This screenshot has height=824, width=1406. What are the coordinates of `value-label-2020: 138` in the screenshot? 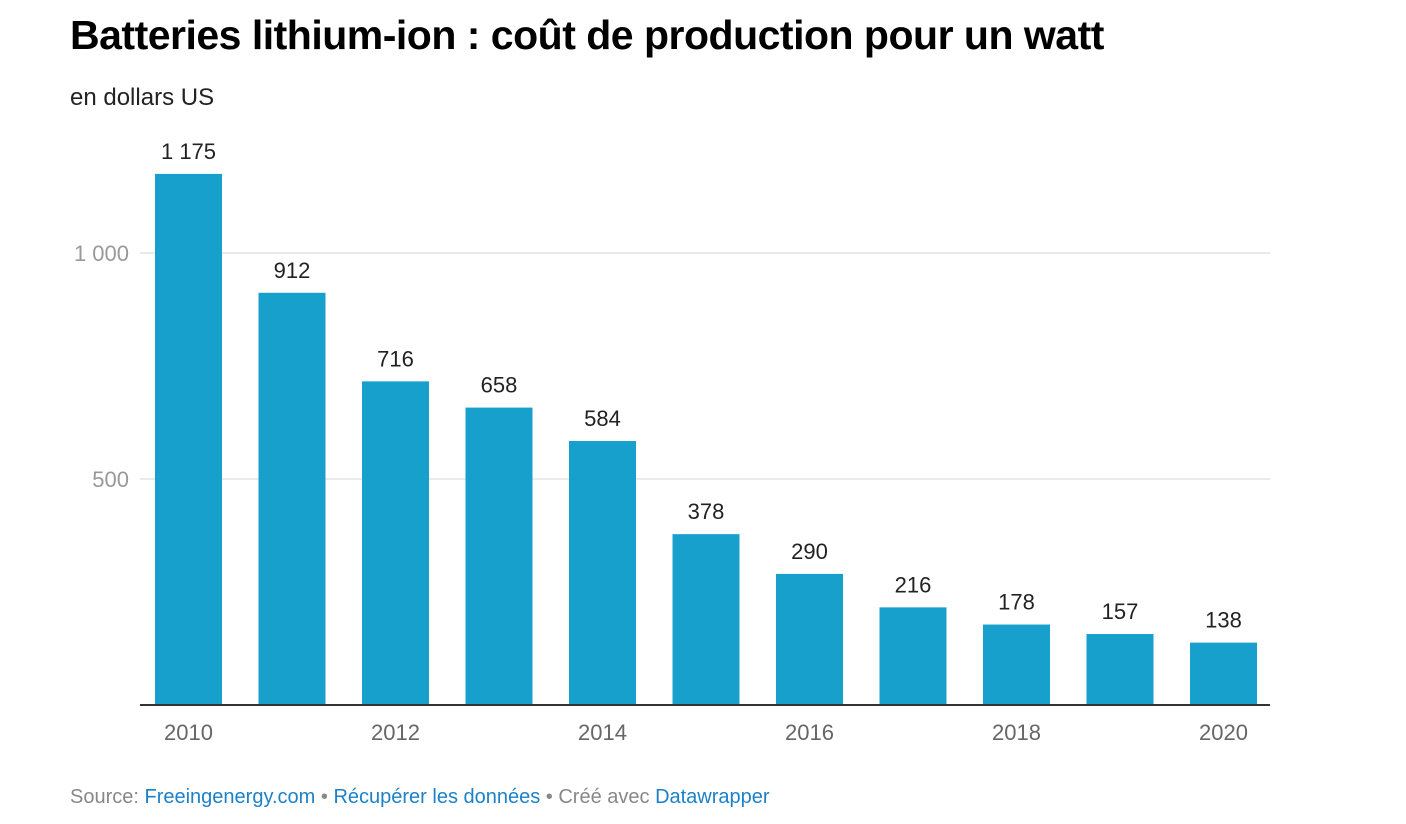 It's located at (1223, 620).